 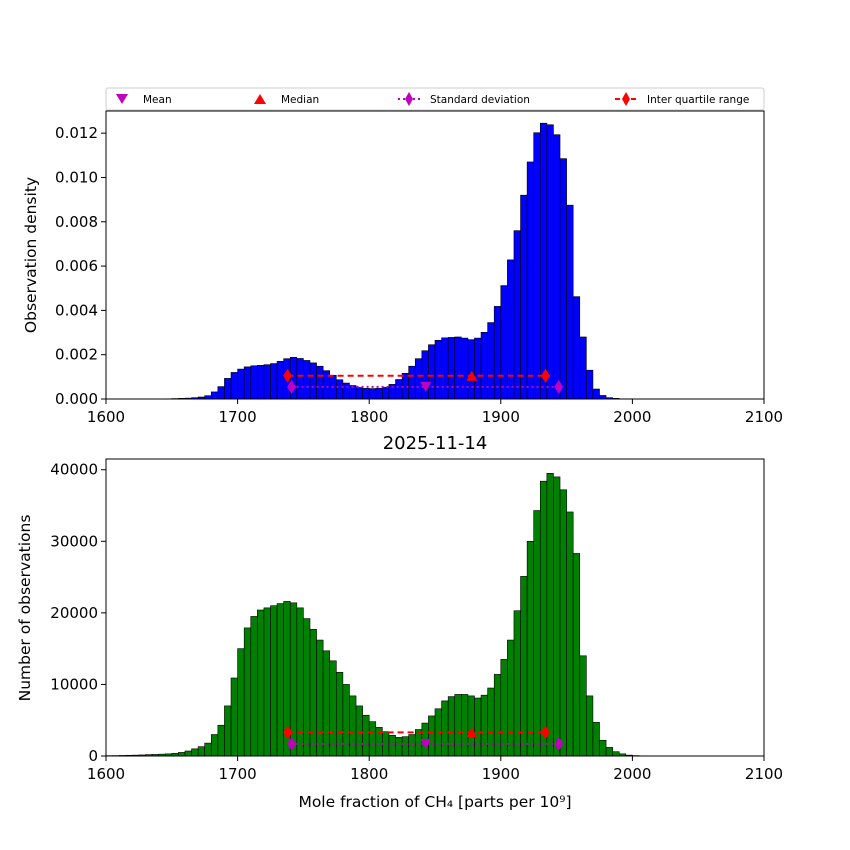 What do you see at coordinates (260, 99) in the screenshot?
I see `legend-median-marker` at bounding box center [260, 99].